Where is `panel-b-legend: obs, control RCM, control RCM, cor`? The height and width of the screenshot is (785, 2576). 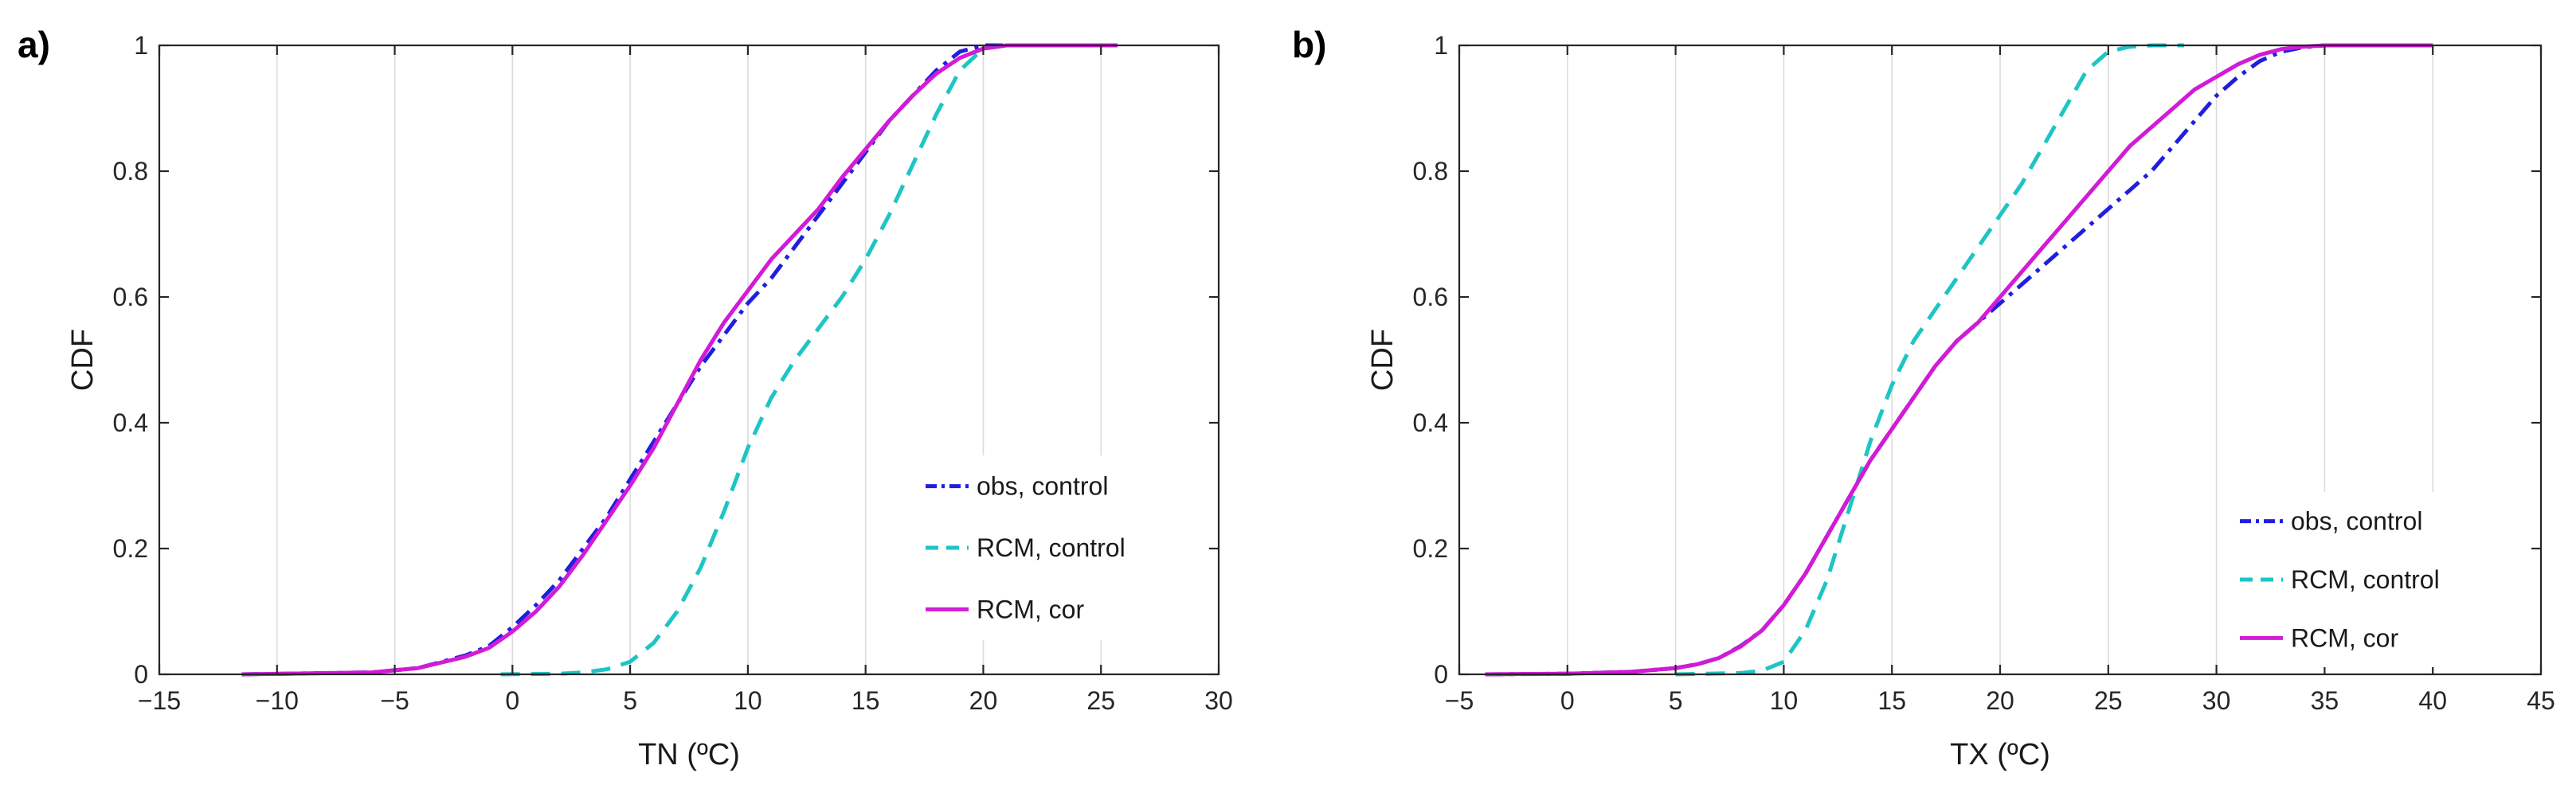
panel-b-legend: obs, control RCM, control RCM, cor is located at coordinates (2370, 579).